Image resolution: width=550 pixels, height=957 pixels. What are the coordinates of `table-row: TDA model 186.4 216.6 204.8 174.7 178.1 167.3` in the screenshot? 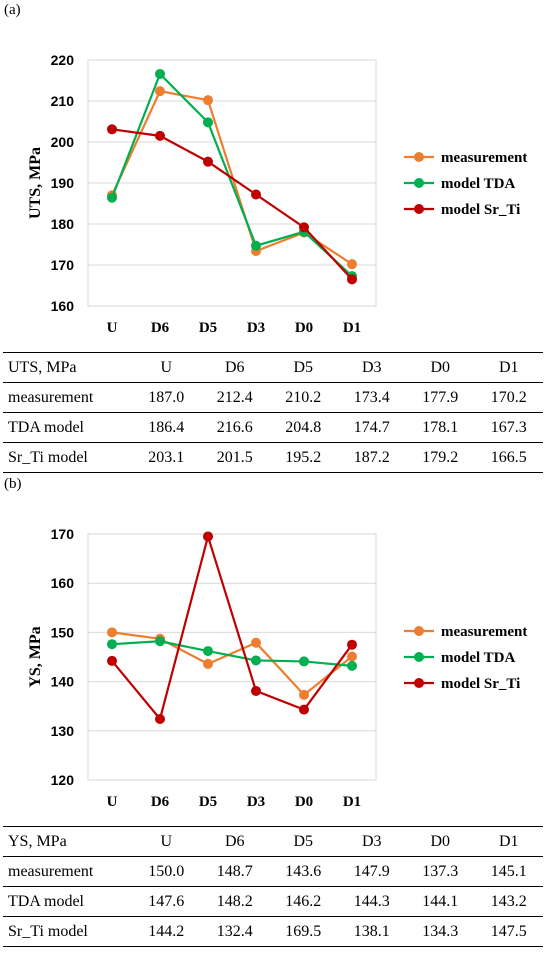 It's located at (273, 427).